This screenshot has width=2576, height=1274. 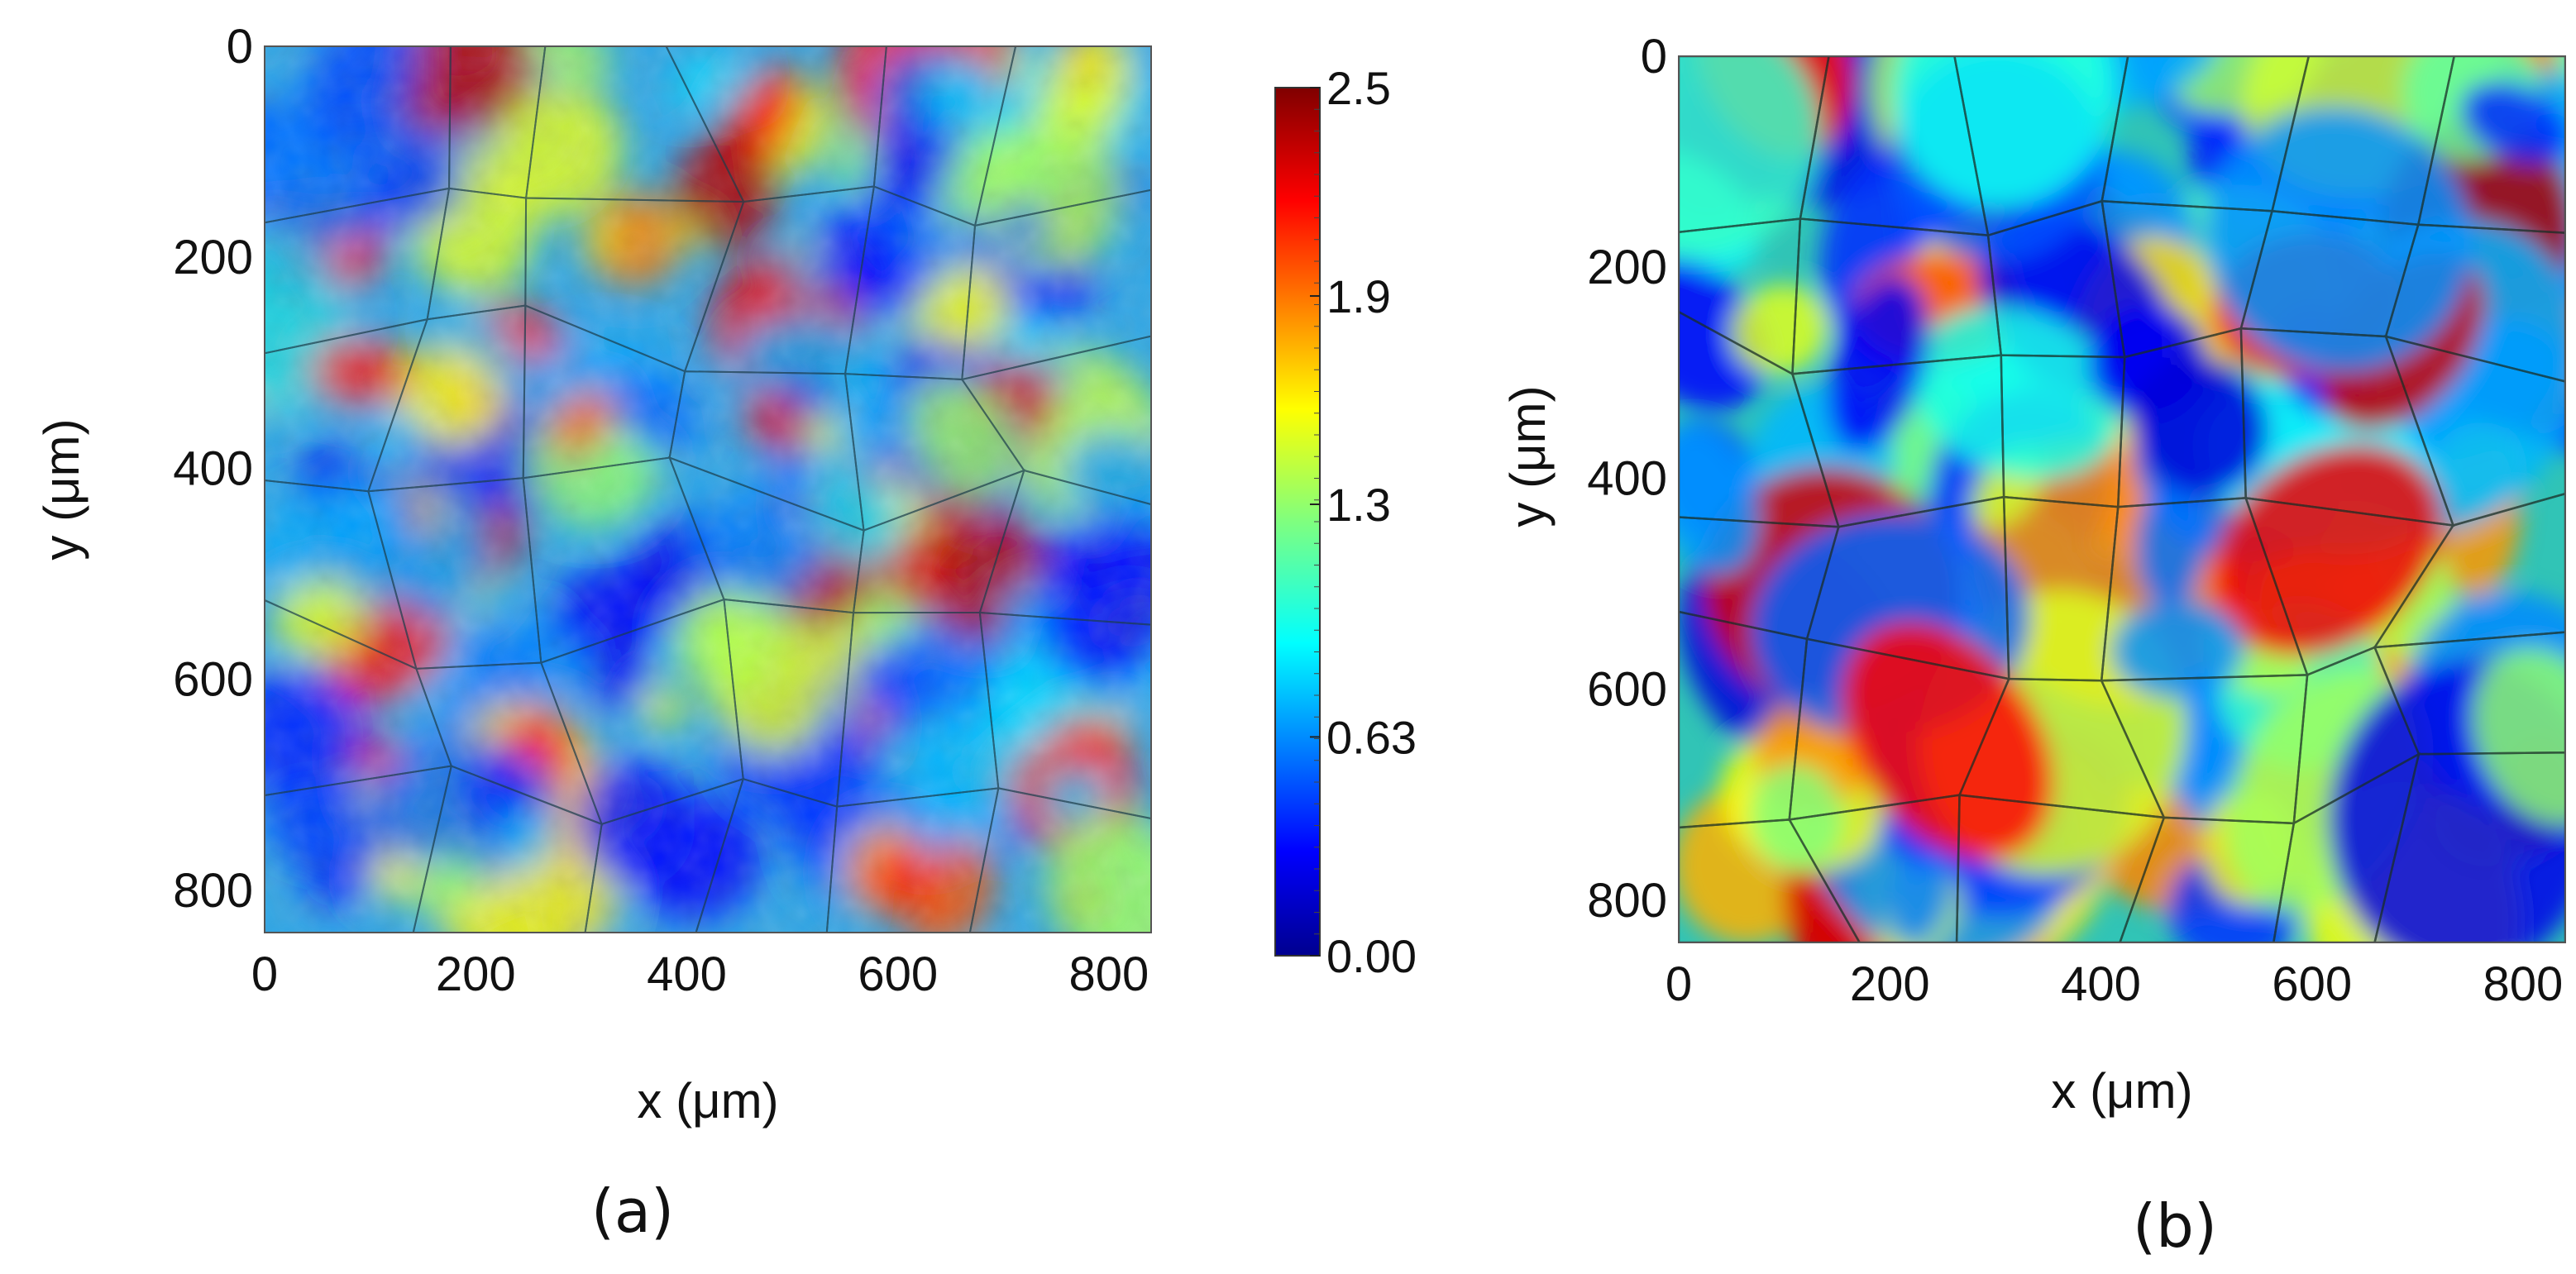 What do you see at coordinates (1627, 901) in the screenshot?
I see `panel-b-ytick-label: 800` at bounding box center [1627, 901].